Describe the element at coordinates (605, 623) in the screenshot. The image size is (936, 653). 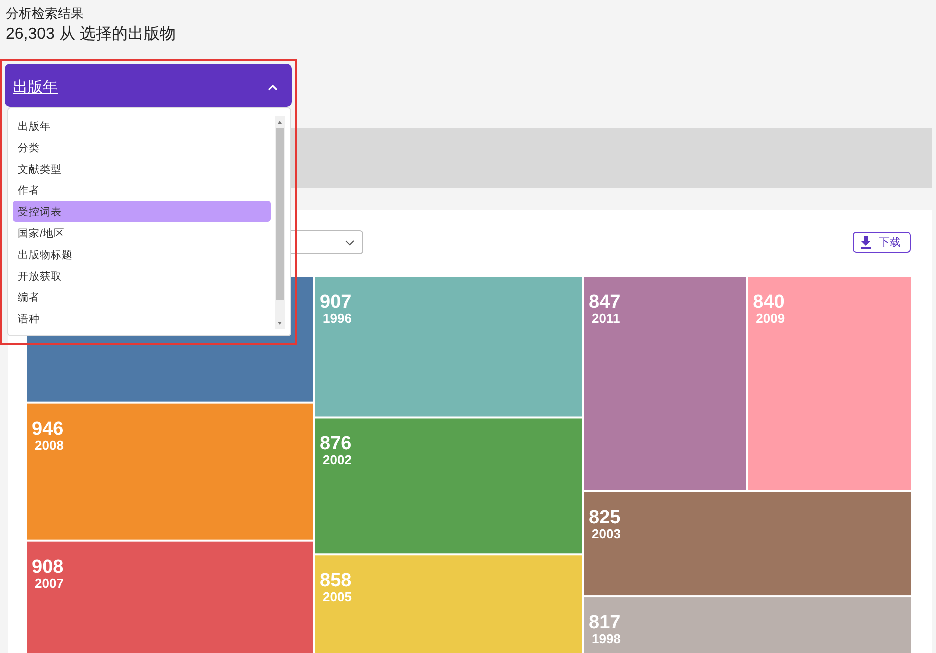
I see `data-label: 817` at that location.